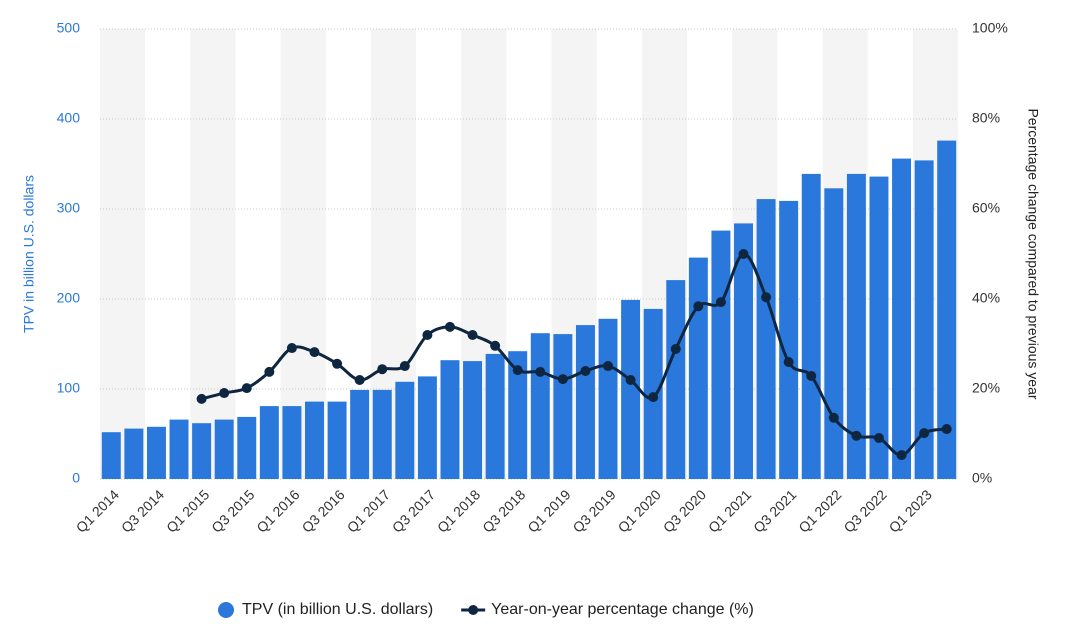 Image resolution: width=1065 pixels, height=639 pixels. What do you see at coordinates (97, 510) in the screenshot?
I see `x-tick-label: Q1 2014` at bounding box center [97, 510].